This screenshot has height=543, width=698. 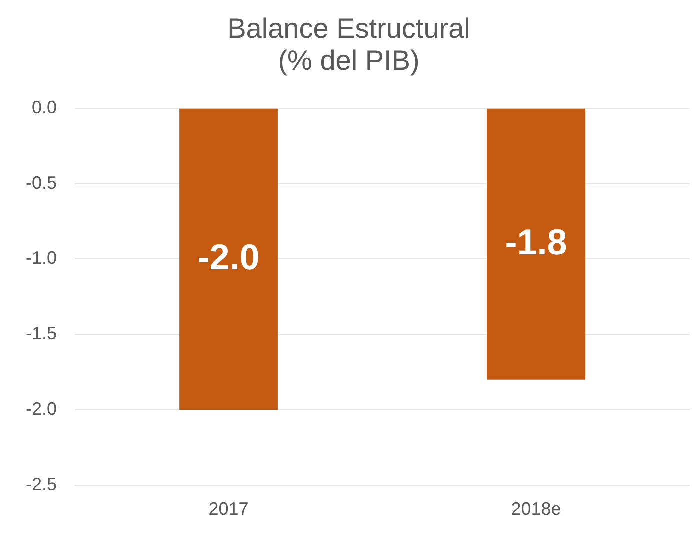 What do you see at coordinates (42, 484) in the screenshot?
I see `y-tick-label: -2.5` at bounding box center [42, 484].